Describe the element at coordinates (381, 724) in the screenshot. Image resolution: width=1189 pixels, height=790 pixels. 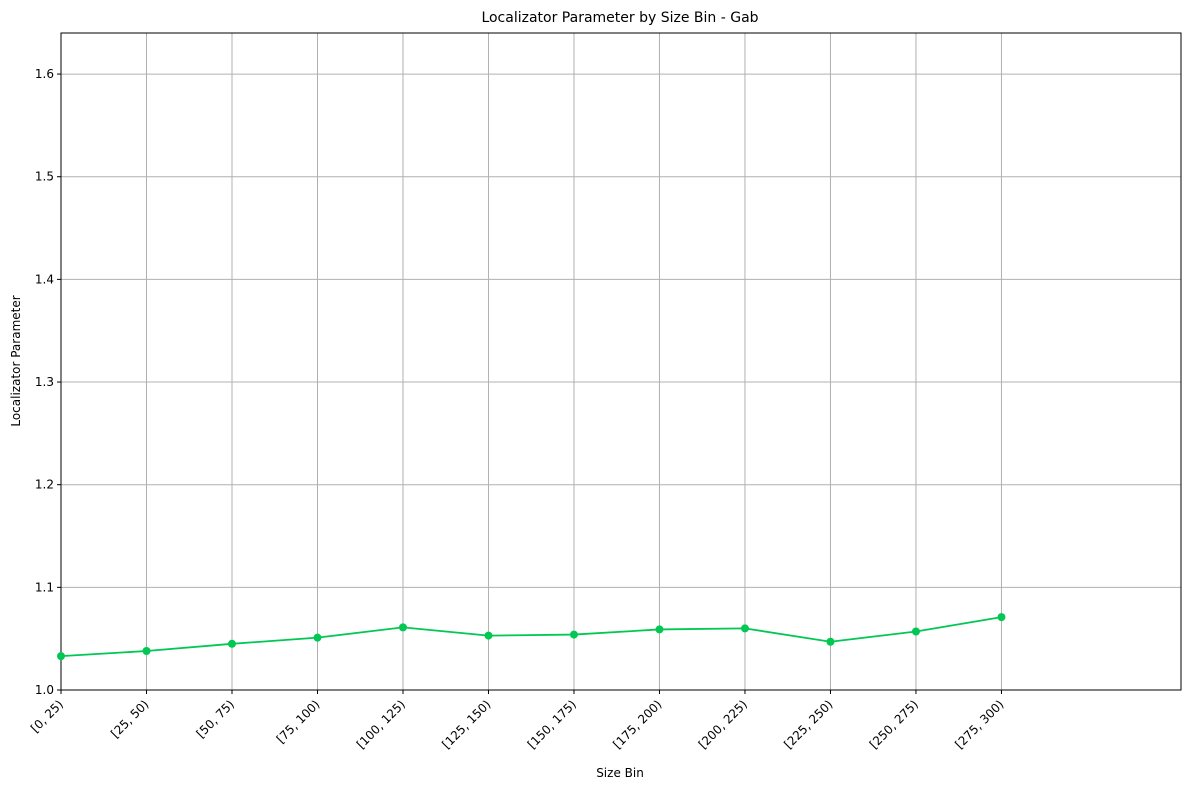
I see `x-tick-label: [100, 125)` at that location.